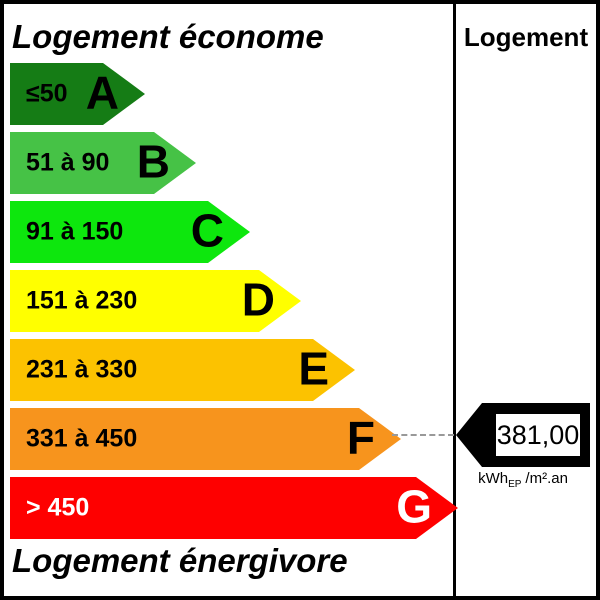 Image resolution: width=600 pixels, height=600 pixels. I want to click on title-logement-econome: Logement économe, so click(168, 36).